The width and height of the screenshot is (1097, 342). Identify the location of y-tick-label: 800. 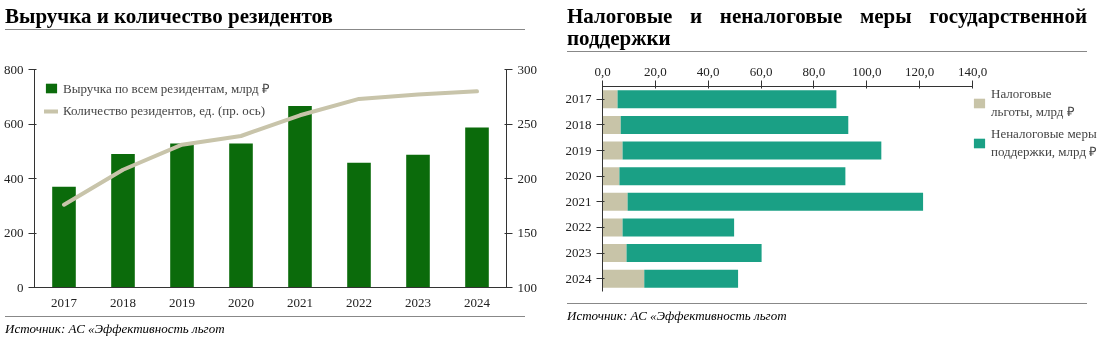
(14, 69).